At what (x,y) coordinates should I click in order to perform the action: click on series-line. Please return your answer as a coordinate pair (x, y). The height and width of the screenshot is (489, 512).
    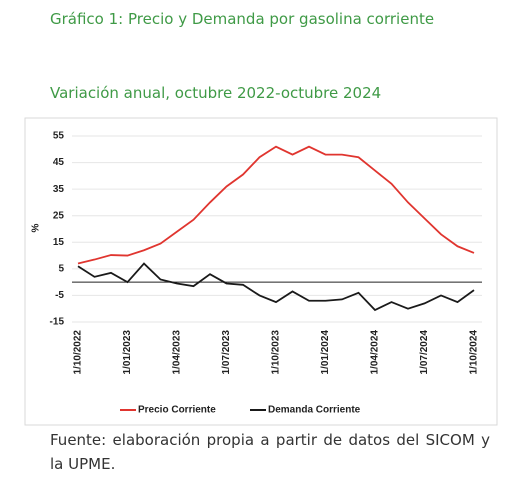
    Looking at the image, I should click on (276, 287).